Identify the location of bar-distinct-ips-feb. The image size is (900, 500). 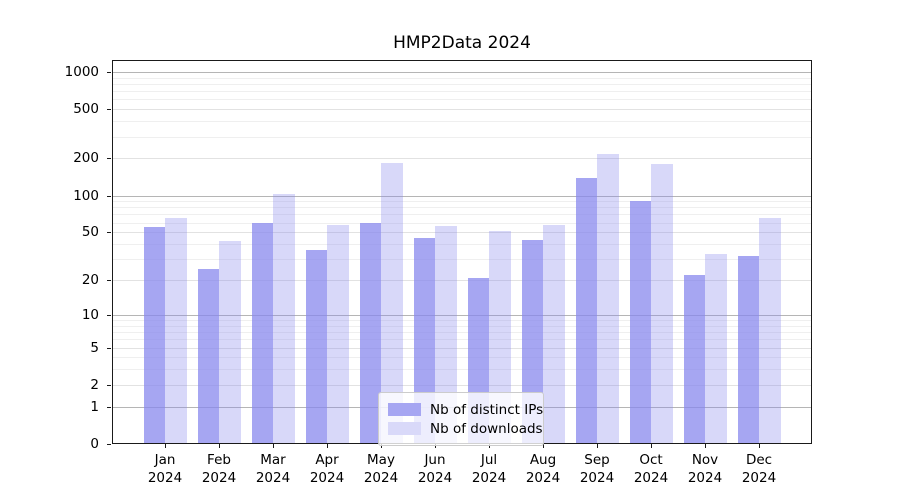
(208, 356).